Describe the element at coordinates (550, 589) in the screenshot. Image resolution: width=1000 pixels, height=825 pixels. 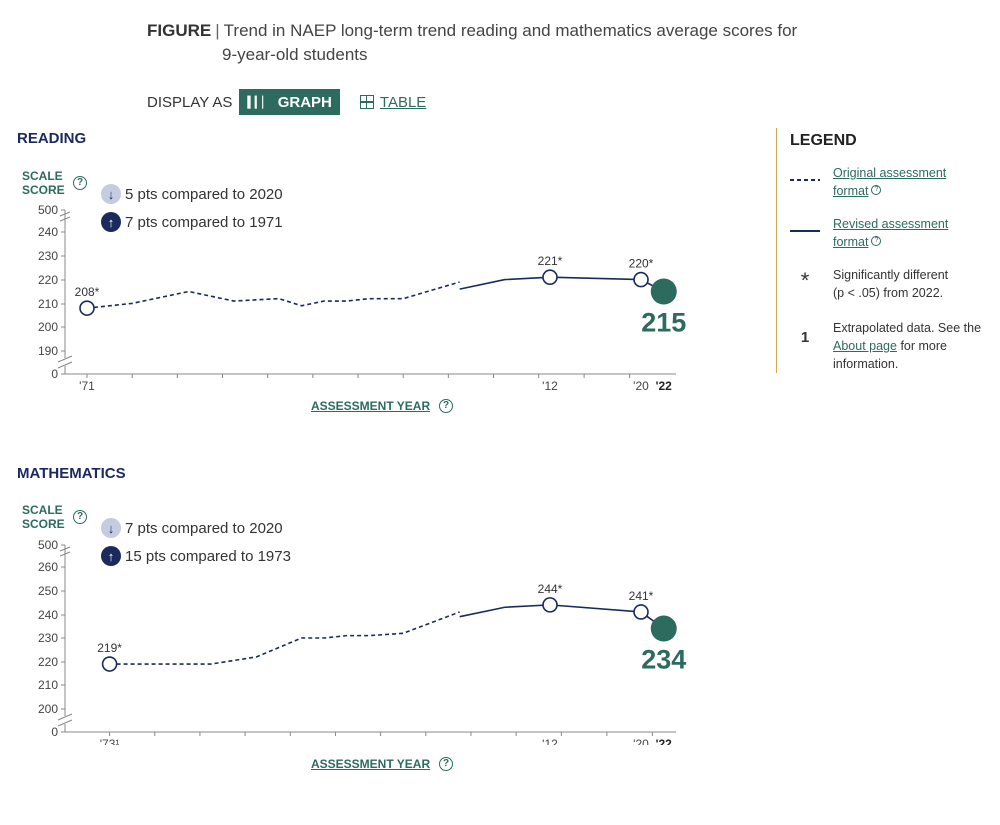
I see `data-point-label: 244*` at that location.